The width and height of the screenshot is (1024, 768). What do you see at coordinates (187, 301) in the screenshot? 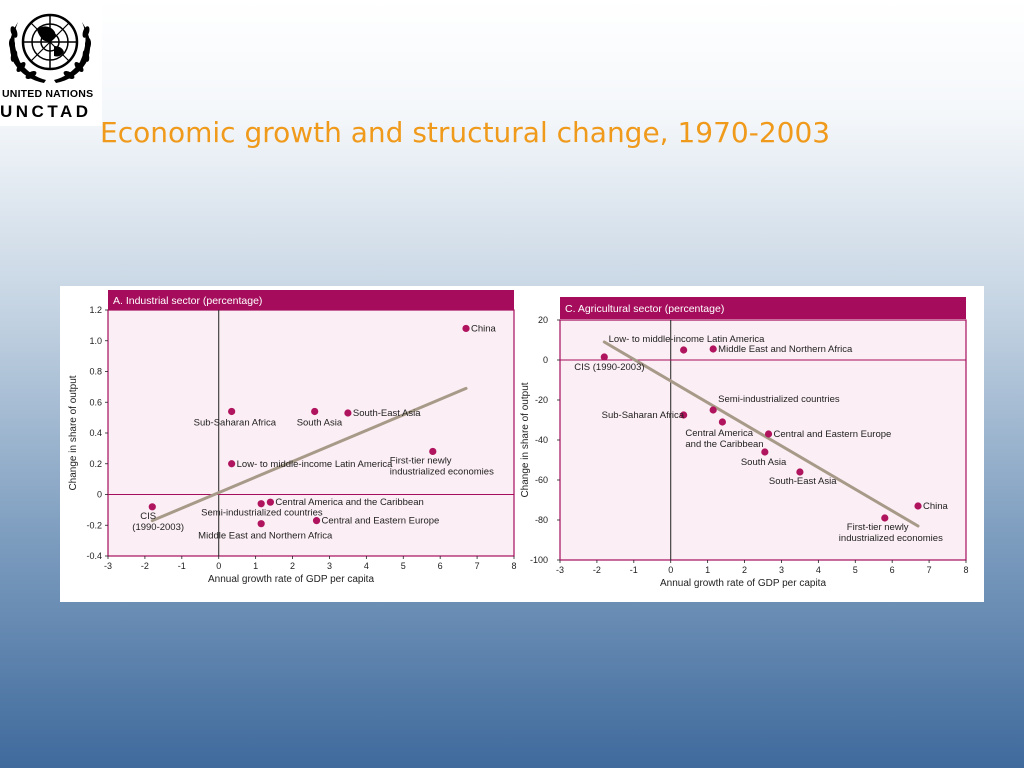
I see `panel-title: A. Industrial sector (percentage)` at bounding box center [187, 301].